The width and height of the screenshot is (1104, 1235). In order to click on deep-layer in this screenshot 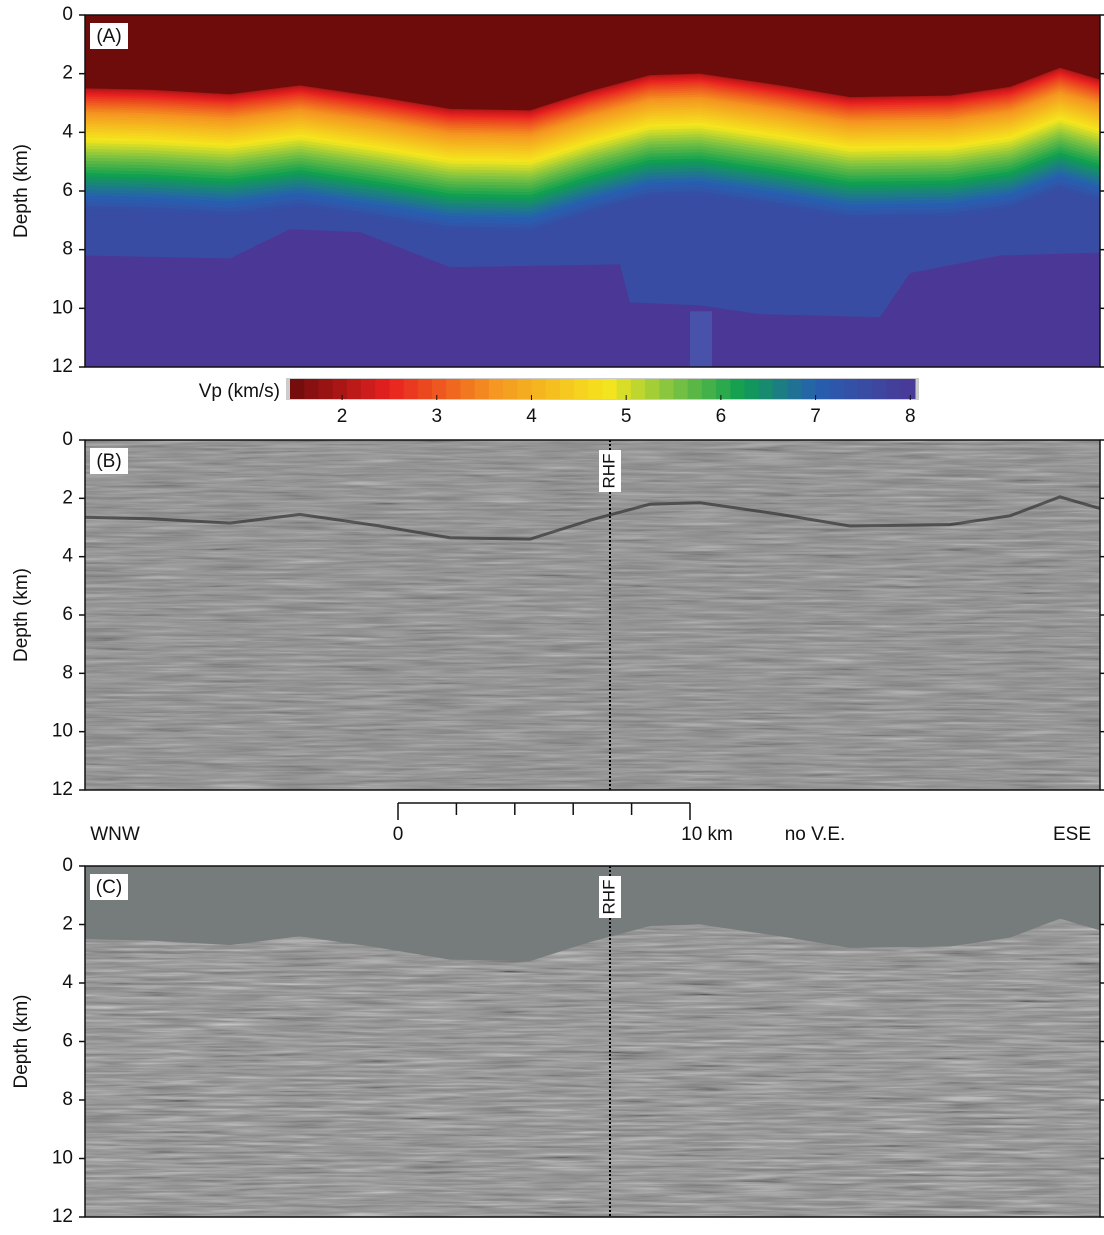, I will do `click(592, 298)`.